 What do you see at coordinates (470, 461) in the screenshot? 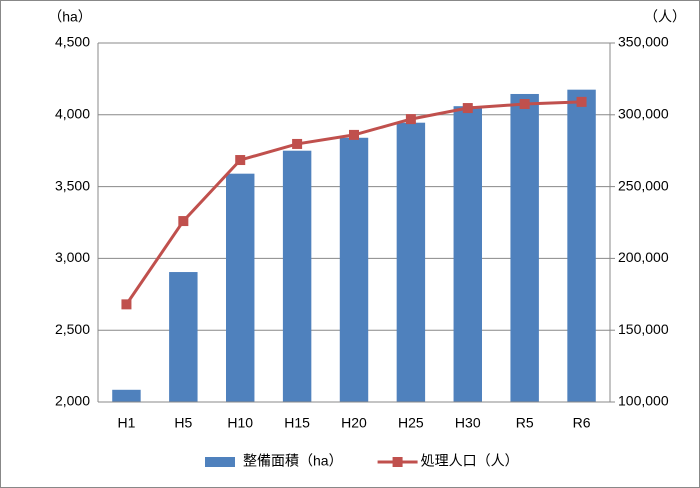
I see `legend-label: 処理人口（人）` at bounding box center [470, 461].